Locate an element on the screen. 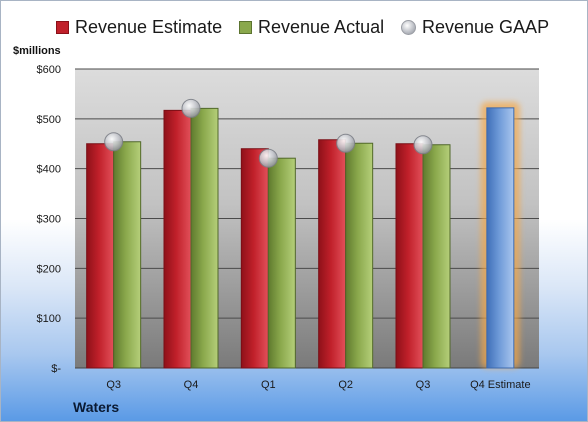 The width and height of the screenshot is (588, 422). legend-item-gaap: Revenue GAAP is located at coordinates (475, 27).